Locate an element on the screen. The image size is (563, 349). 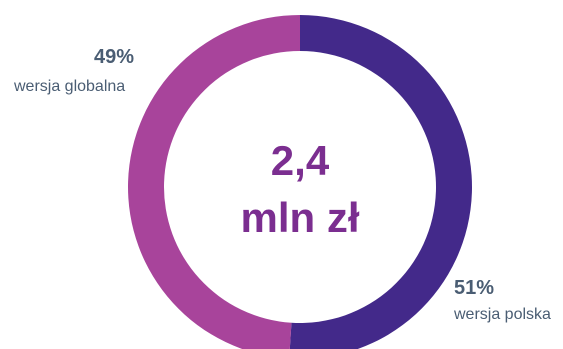
slice-label-percent-globalna: 49% is located at coordinates (114, 57).